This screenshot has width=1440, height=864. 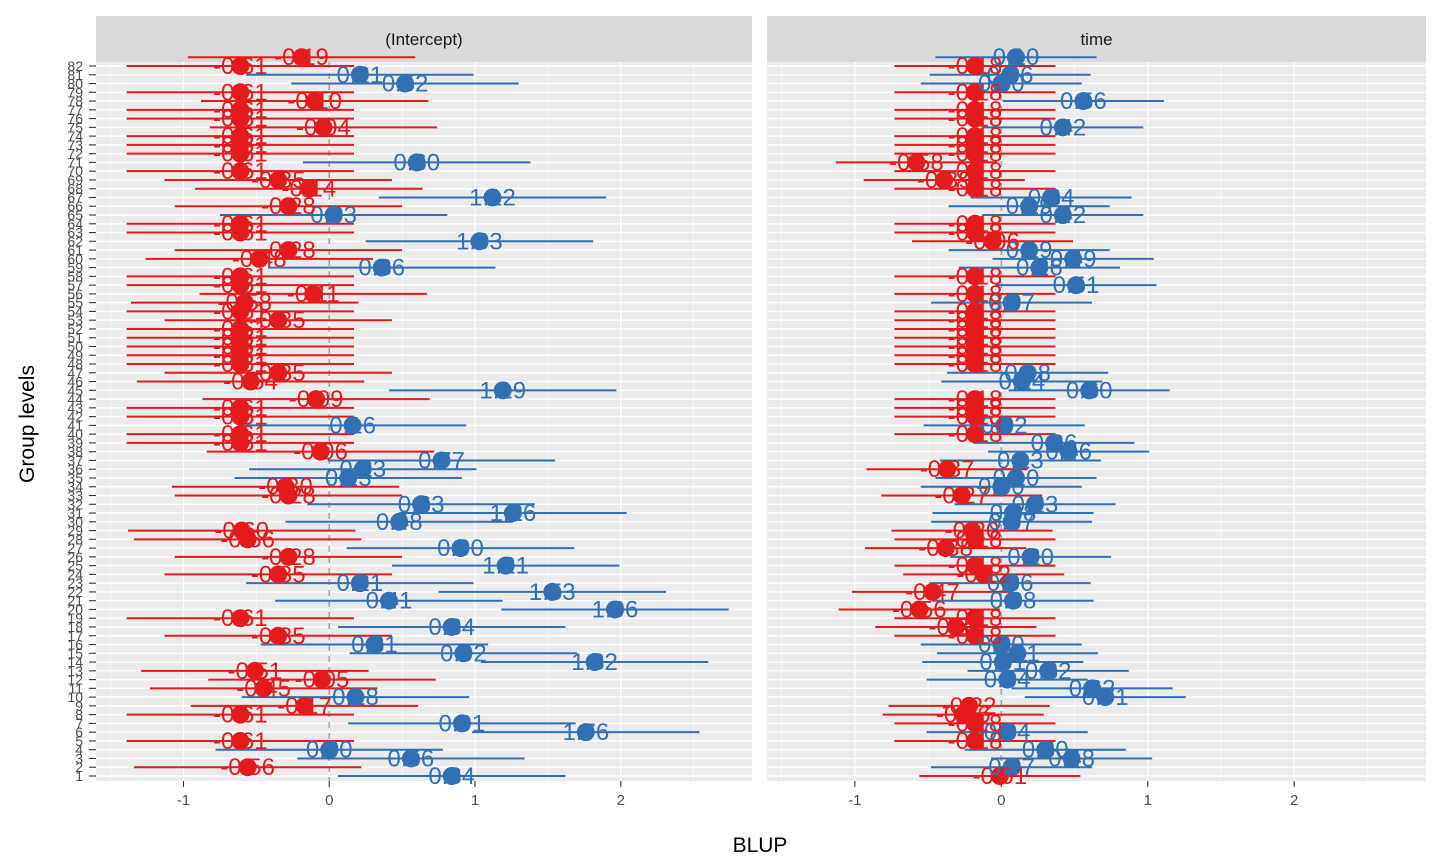 I want to click on blup-value-label: -0.09, so click(x=316, y=399).